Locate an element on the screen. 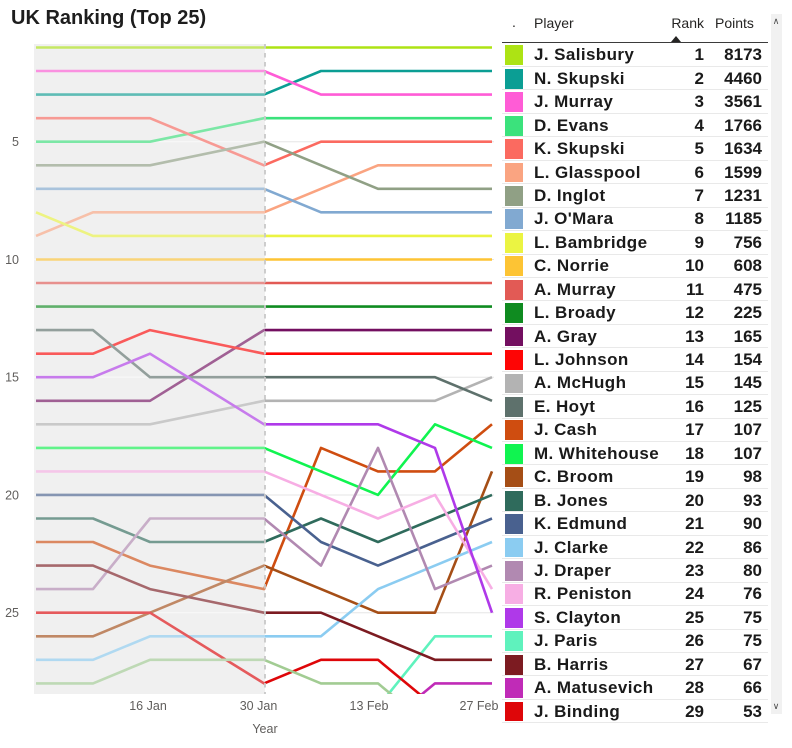 This screenshot has width=792, height=748. table-row: B. Harris 27 67 is located at coordinates (638, 665).